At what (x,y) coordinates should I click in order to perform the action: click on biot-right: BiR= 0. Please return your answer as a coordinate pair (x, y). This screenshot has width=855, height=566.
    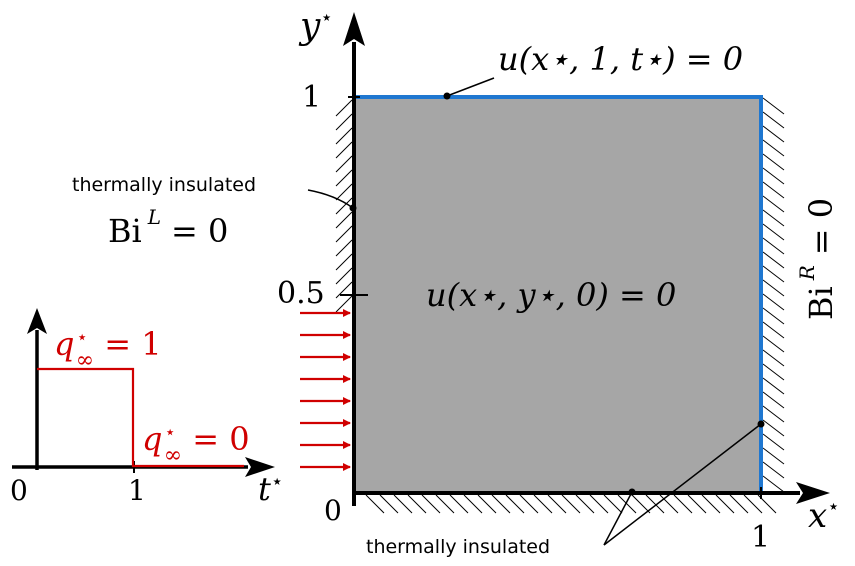
    Looking at the image, I should click on (817, 259).